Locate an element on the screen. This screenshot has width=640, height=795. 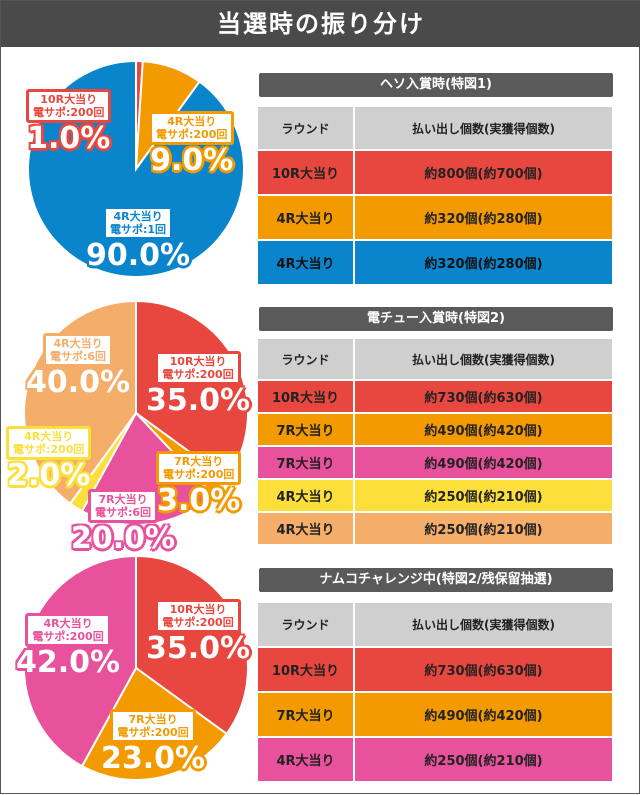
slice-percent: 1.0% is located at coordinates (69, 138).